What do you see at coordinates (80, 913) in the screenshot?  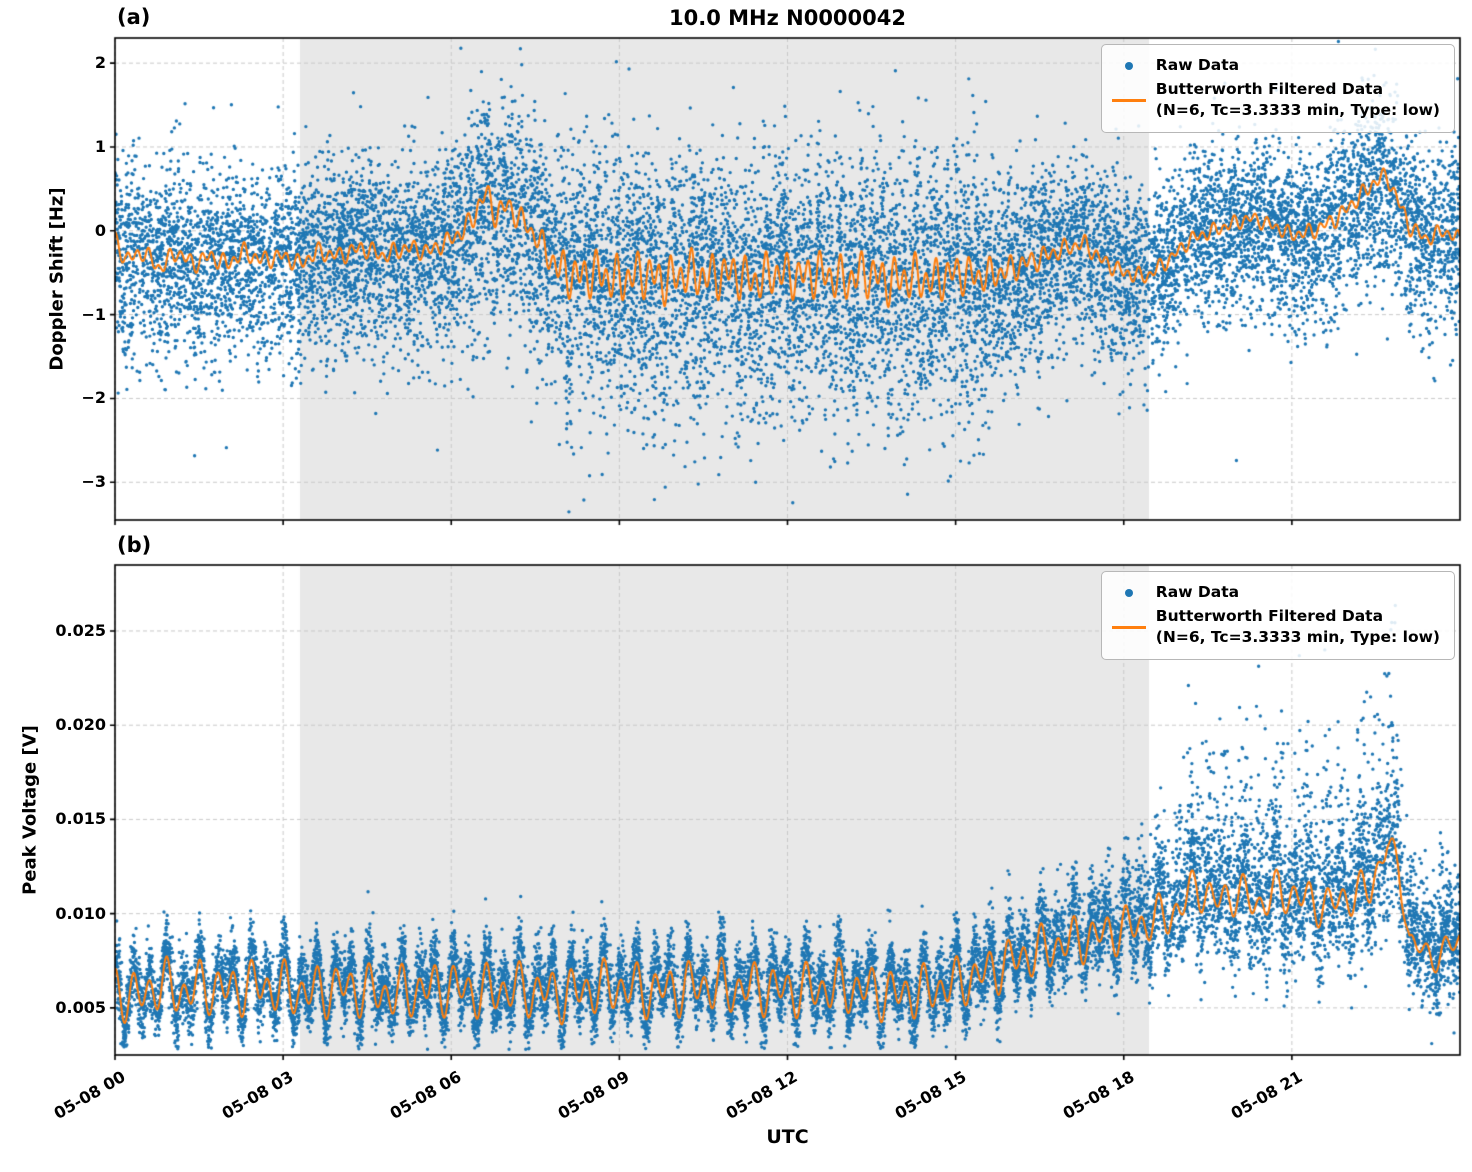 I see `y-tick-label: 0.010` at bounding box center [80, 913].